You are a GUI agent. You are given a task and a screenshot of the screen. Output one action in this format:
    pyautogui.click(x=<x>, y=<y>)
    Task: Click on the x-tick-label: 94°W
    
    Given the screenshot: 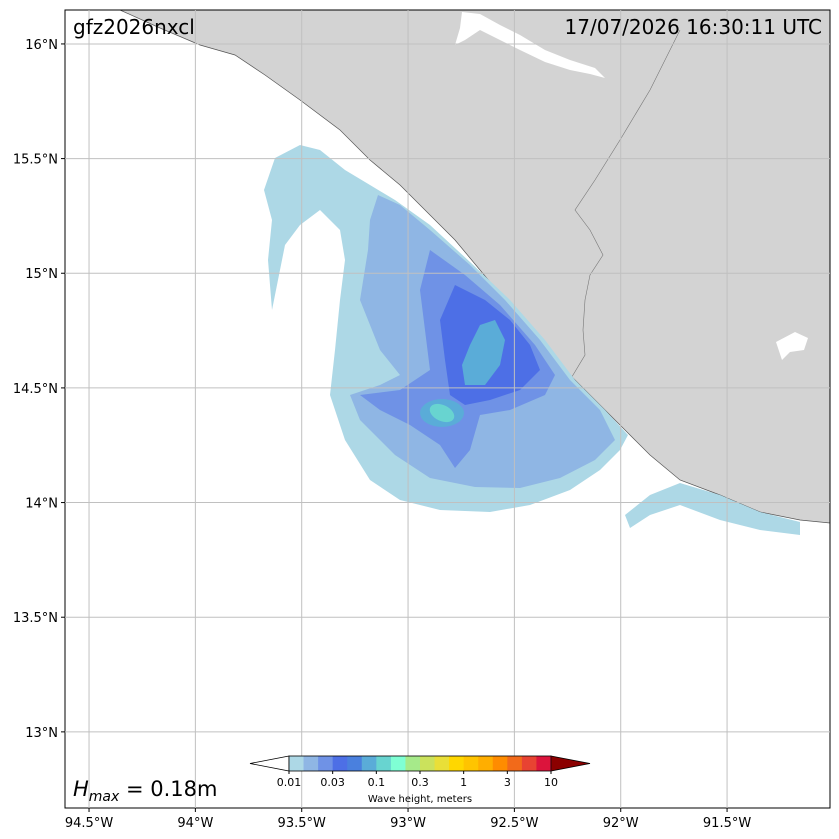 What is the action you would take?
    pyautogui.click(x=195, y=823)
    